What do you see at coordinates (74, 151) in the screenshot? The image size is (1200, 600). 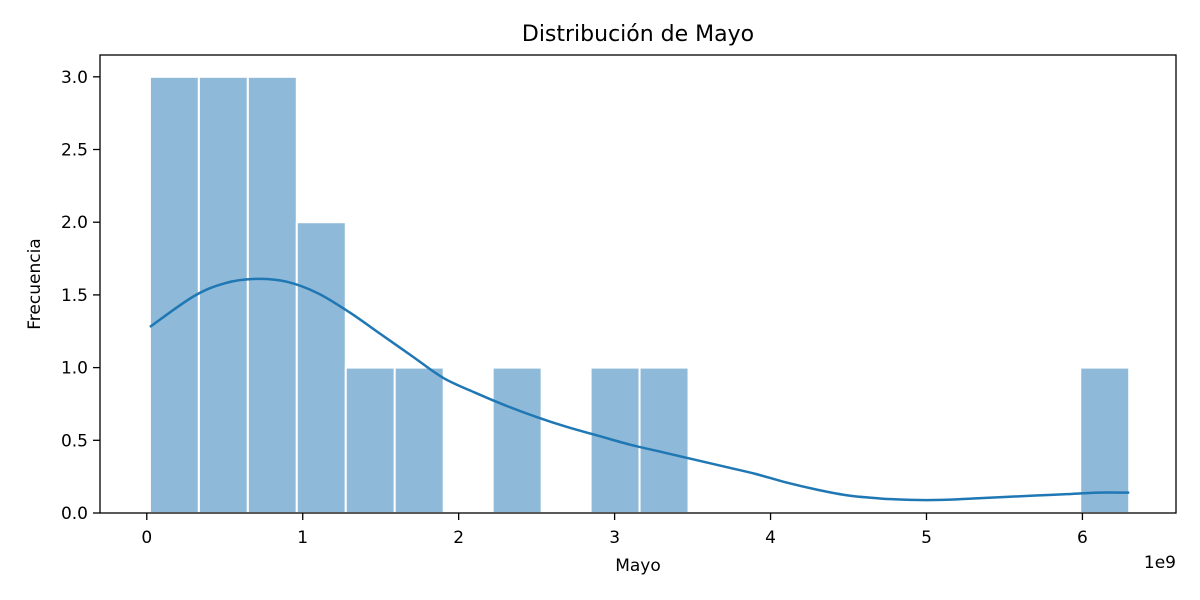 I see `y-tick-label: 2.5` at bounding box center [74, 151].